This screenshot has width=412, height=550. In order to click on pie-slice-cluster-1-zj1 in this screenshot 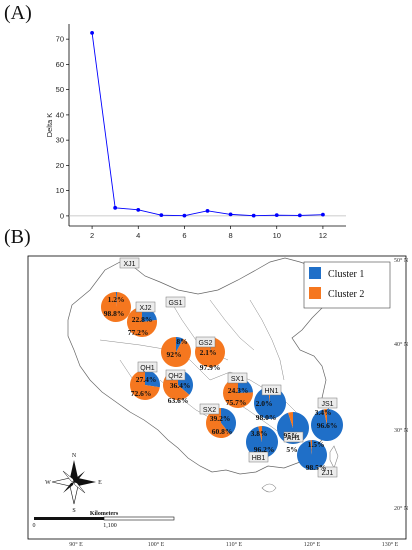, I will do `click(312, 455)`.